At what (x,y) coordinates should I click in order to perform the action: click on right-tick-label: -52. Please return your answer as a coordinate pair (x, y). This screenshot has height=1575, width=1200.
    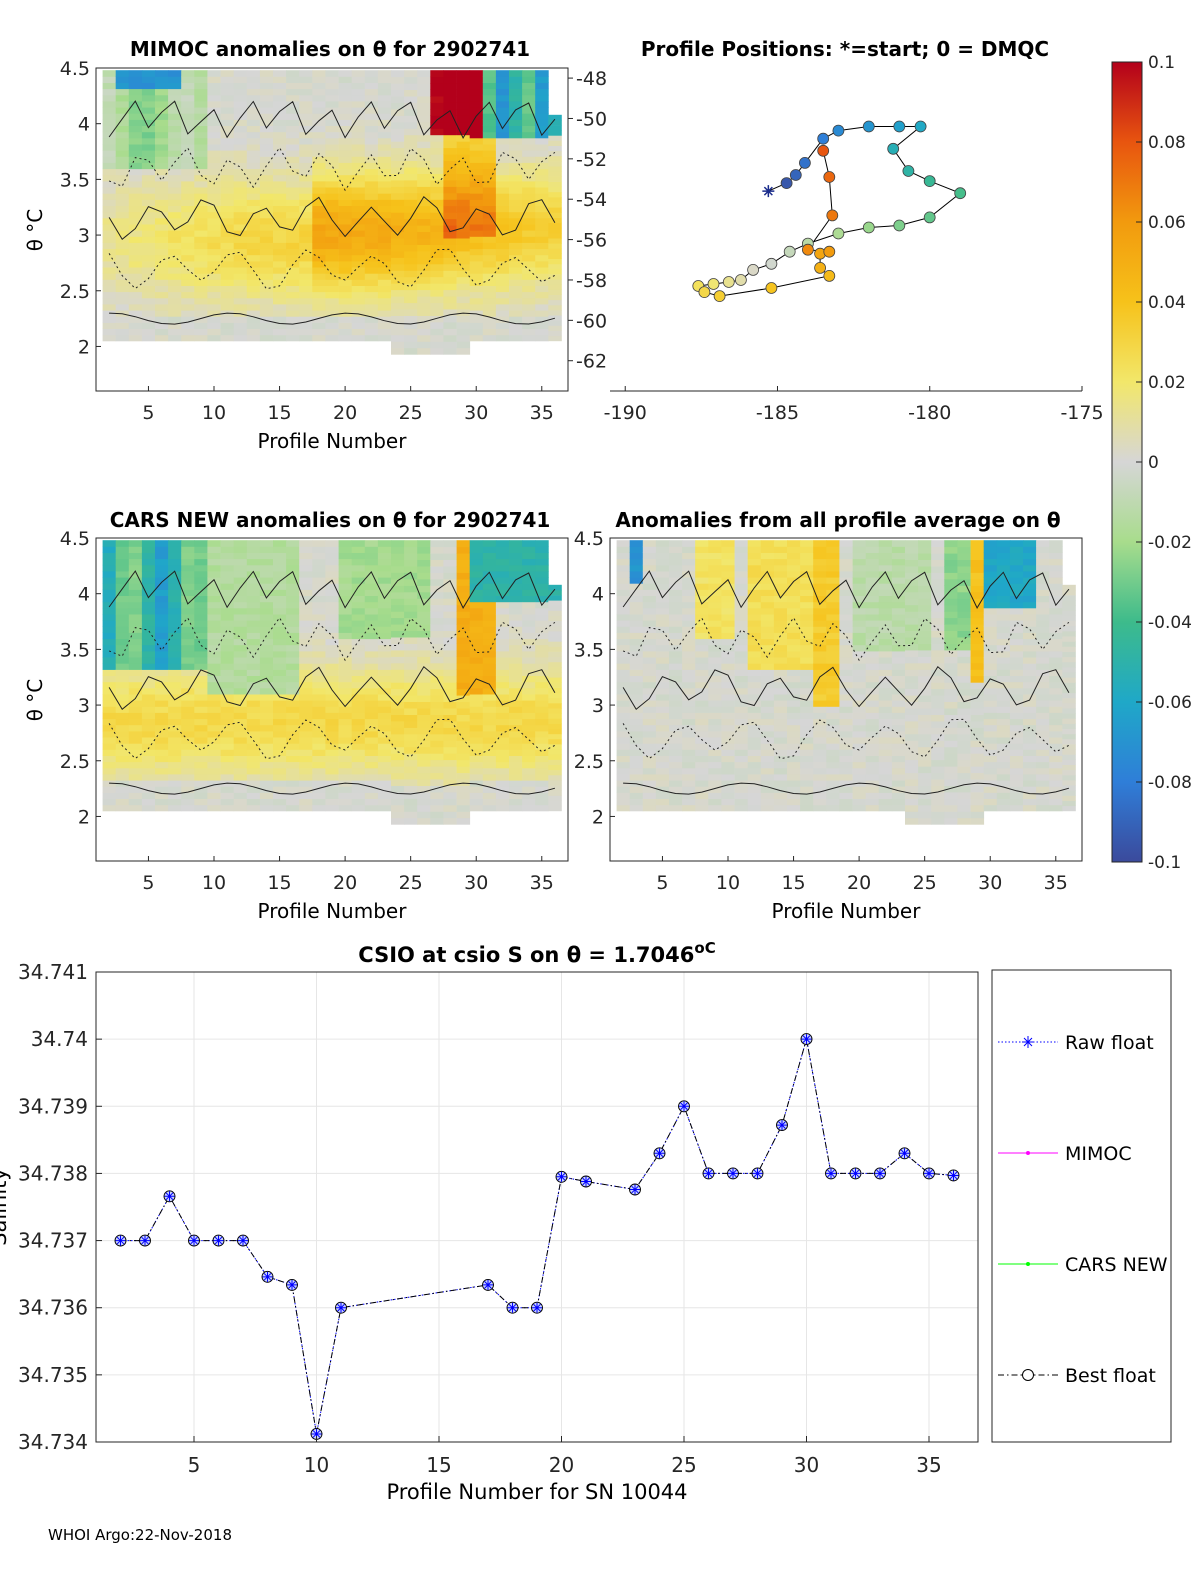
    Looking at the image, I should click on (591, 160).